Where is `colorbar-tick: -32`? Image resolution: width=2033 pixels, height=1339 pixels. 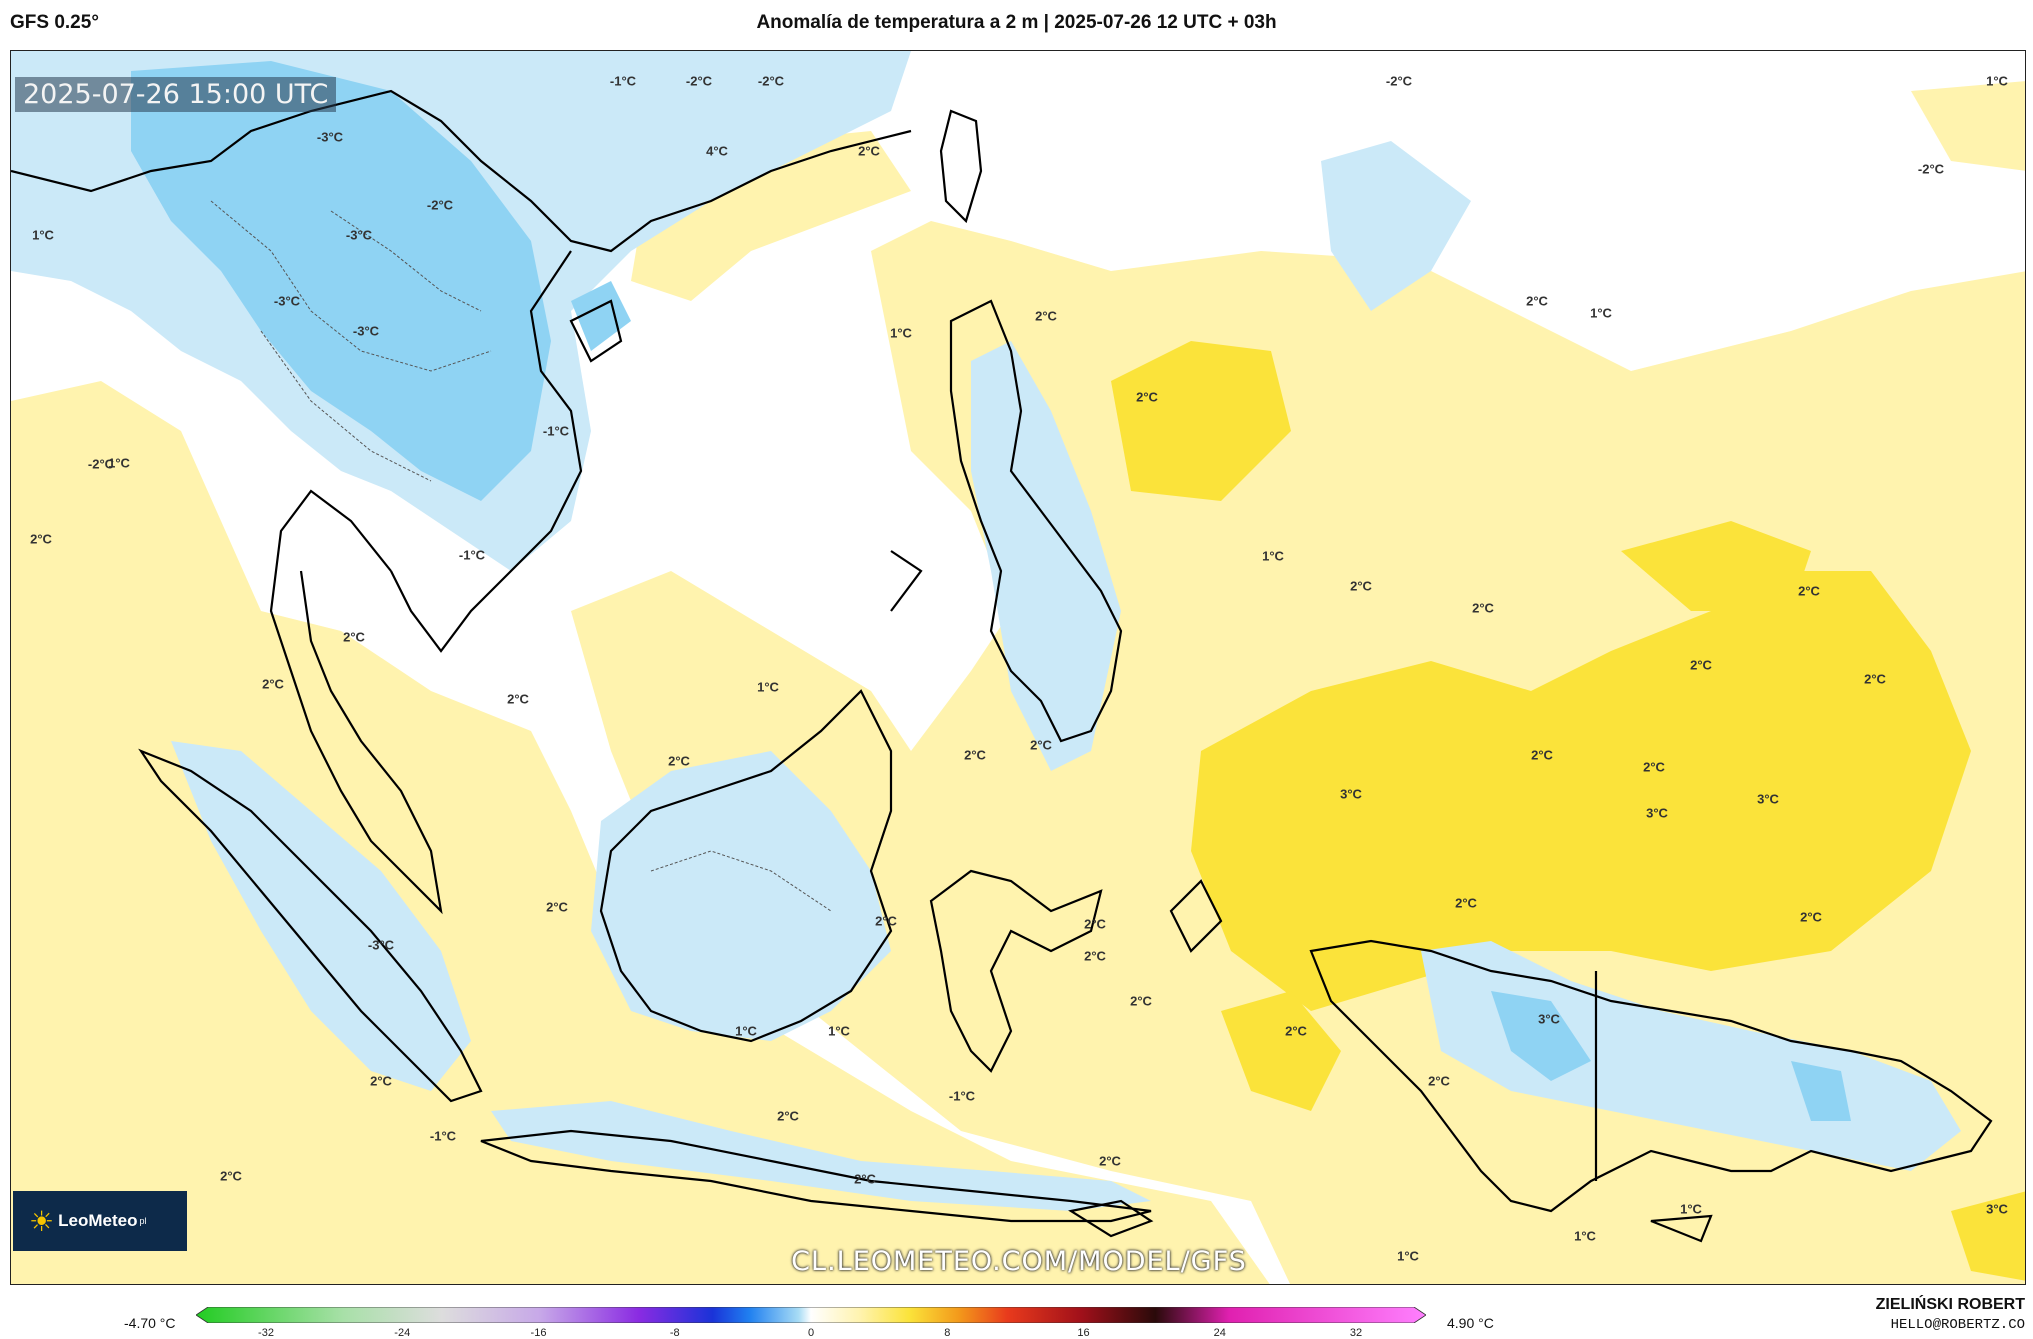 colorbar-tick: -32 is located at coordinates (266, 1333).